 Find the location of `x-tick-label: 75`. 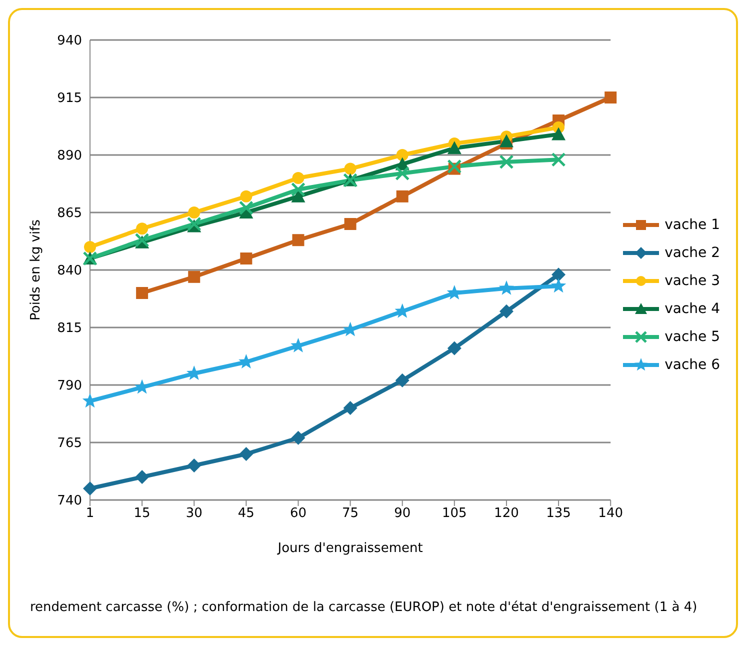

x-tick-label: 75 is located at coordinates (350, 514).